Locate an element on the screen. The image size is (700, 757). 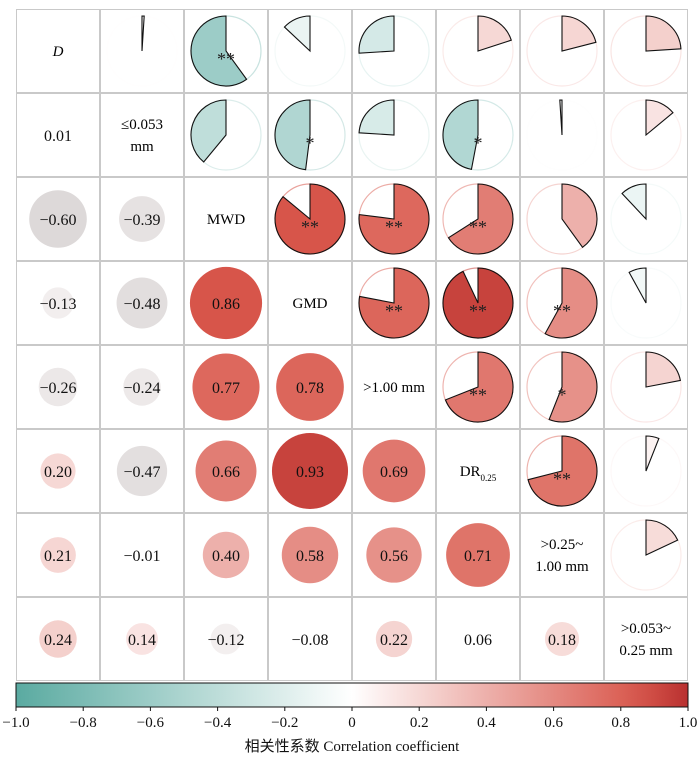
pie-5-6: ** is located at coordinates (562, 471).